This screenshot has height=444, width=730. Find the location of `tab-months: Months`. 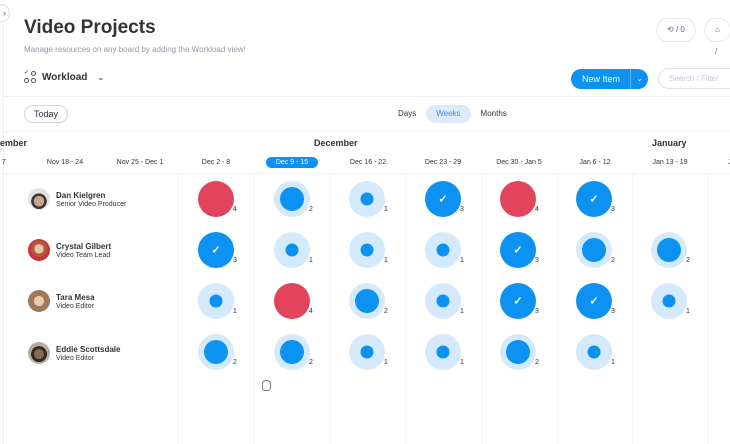

tab-months: Months is located at coordinates (493, 113).